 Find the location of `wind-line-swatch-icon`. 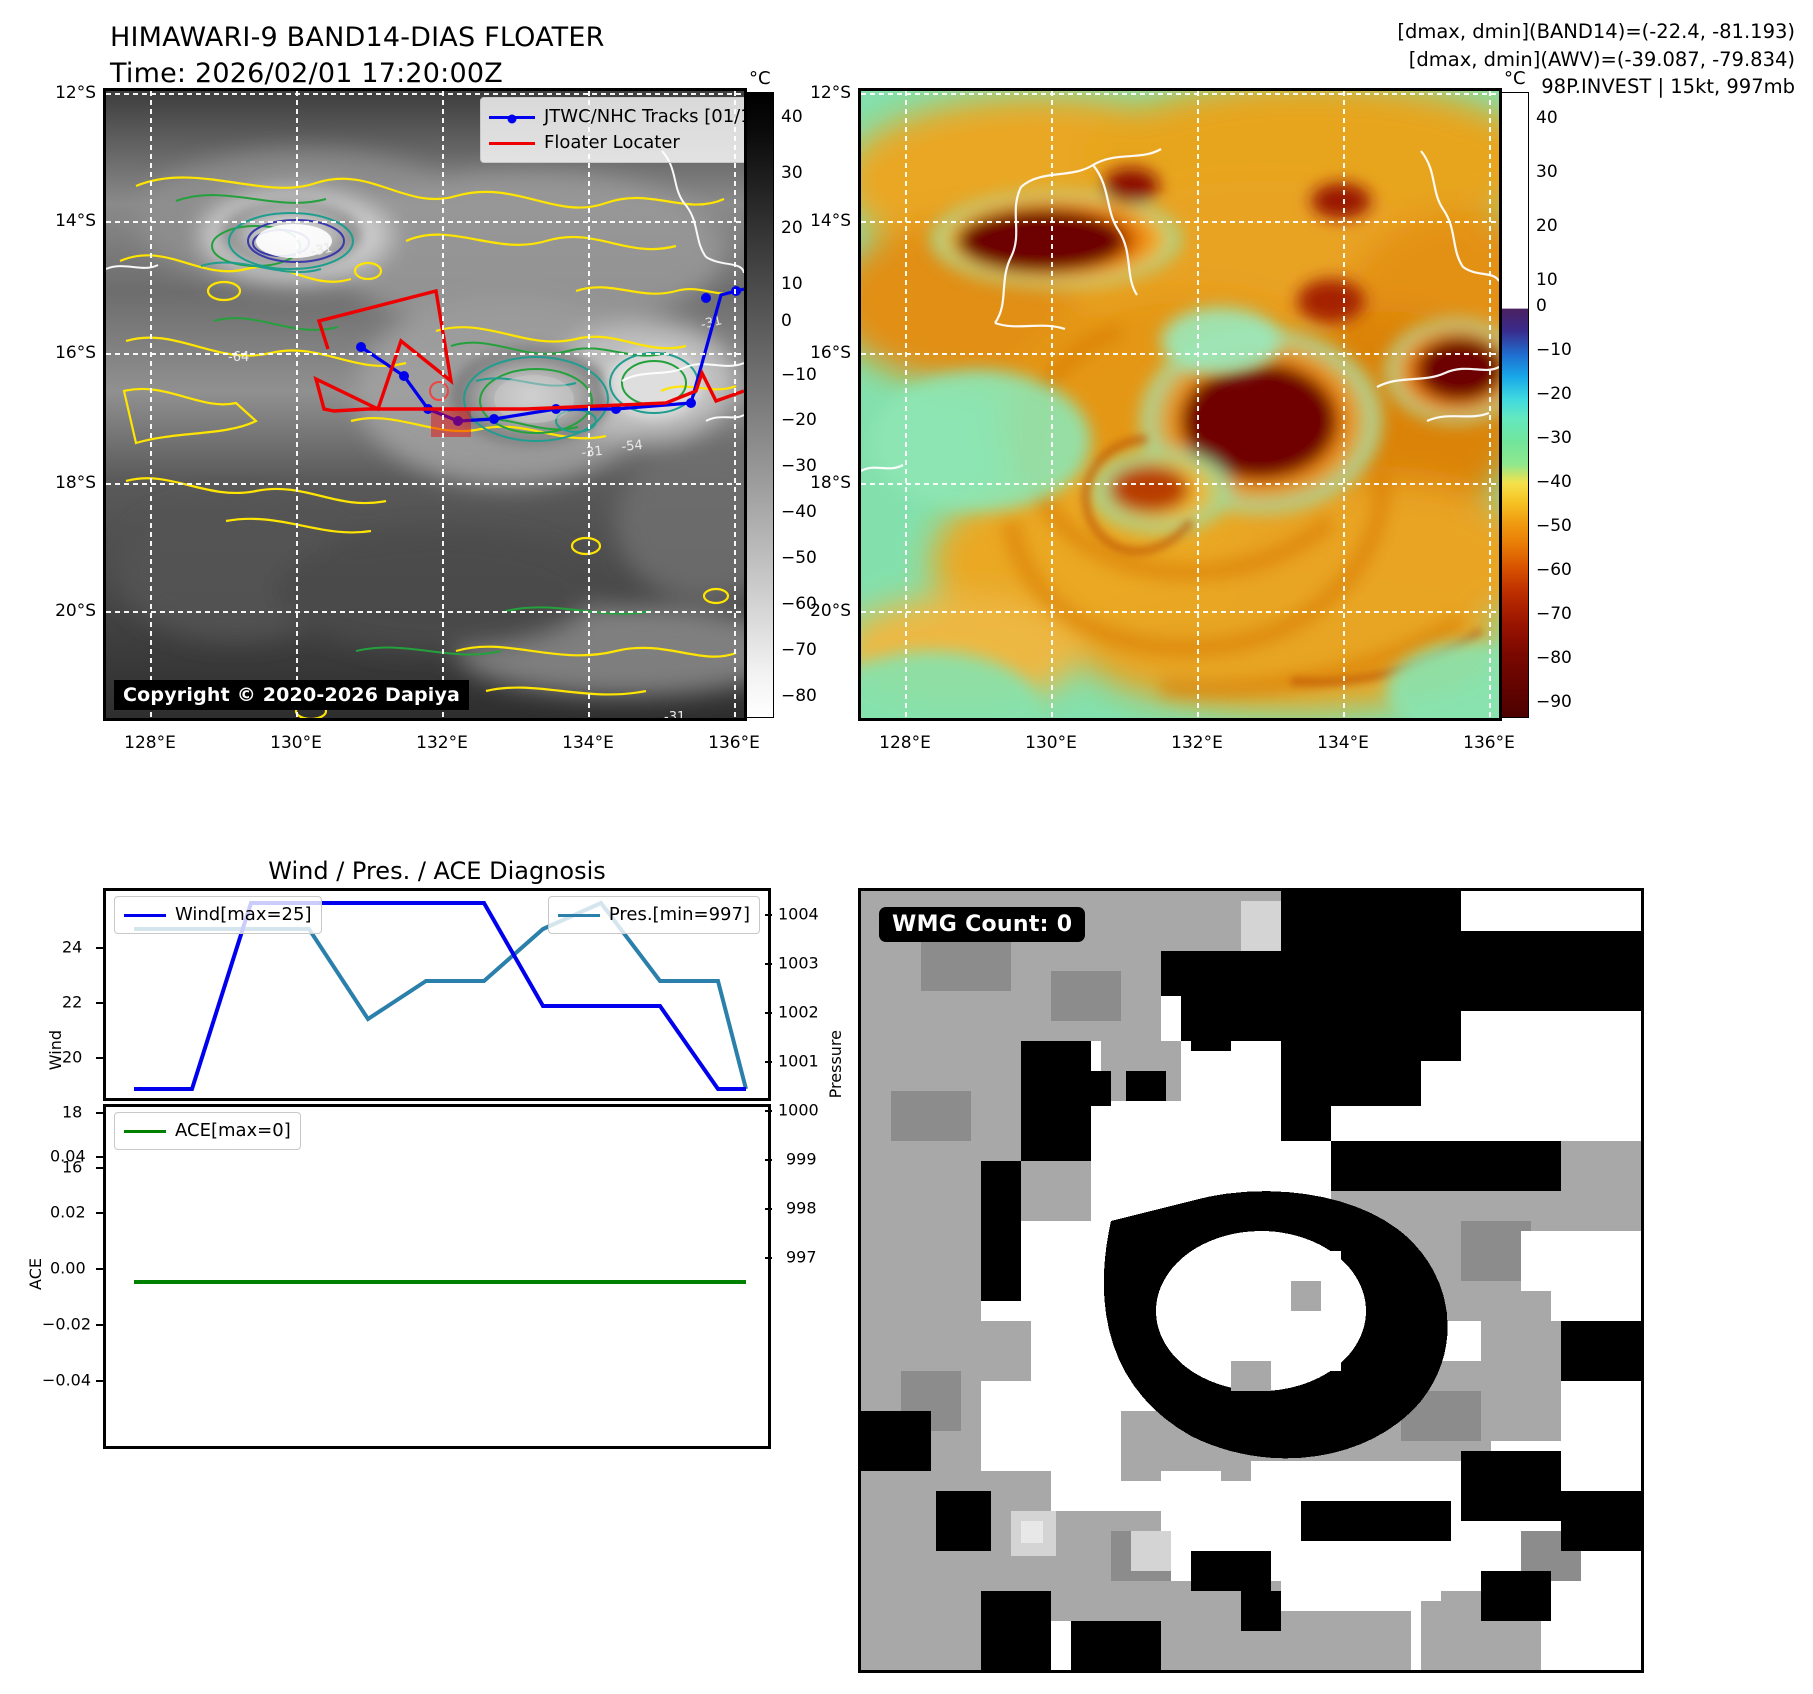

wind-line-swatch-icon is located at coordinates (145, 915).